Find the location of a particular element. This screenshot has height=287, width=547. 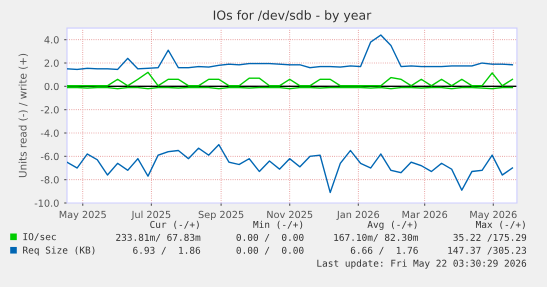

x-tick-label: Sep 2025 is located at coordinates (221, 215).